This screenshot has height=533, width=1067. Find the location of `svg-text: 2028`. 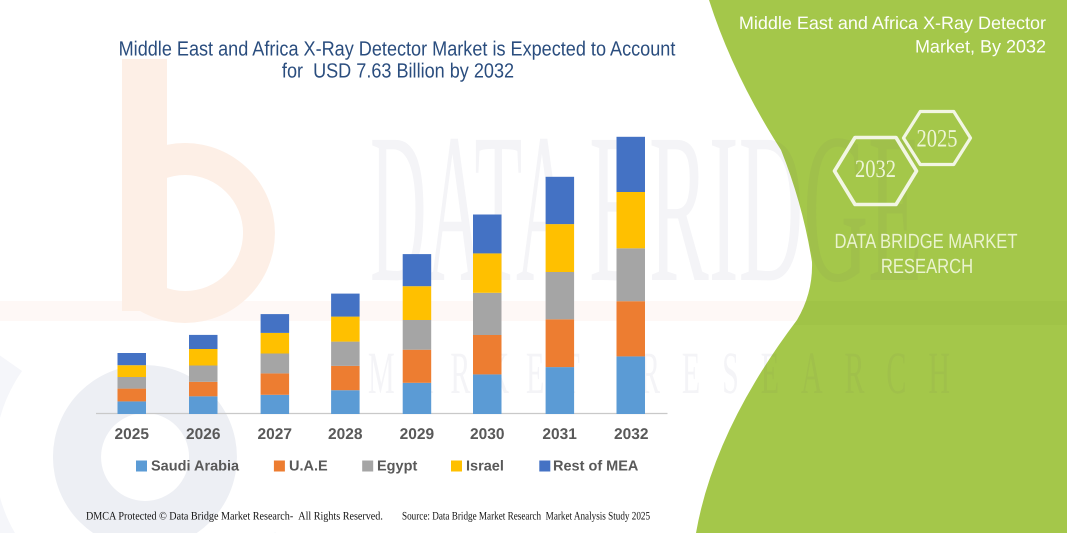

svg-text: 2028 is located at coordinates (345, 434).